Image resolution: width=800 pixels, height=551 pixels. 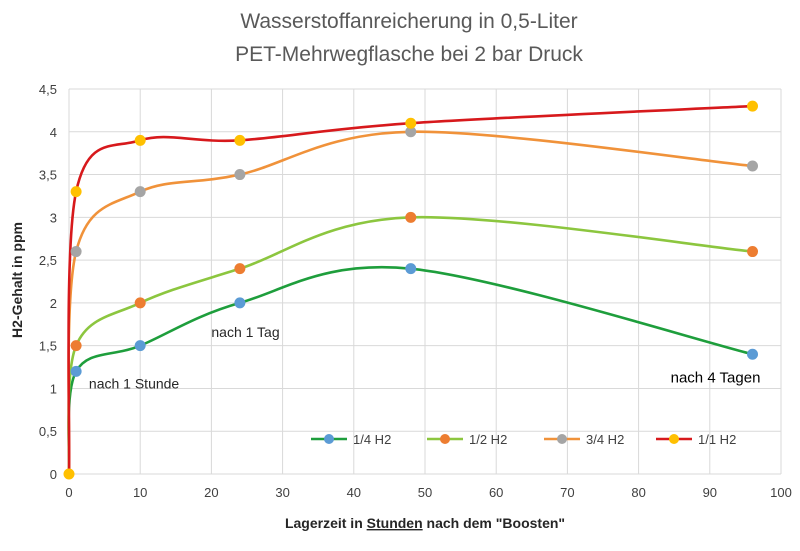 What do you see at coordinates (53, 474) in the screenshot?
I see `y-tick-label: 0` at bounding box center [53, 474].